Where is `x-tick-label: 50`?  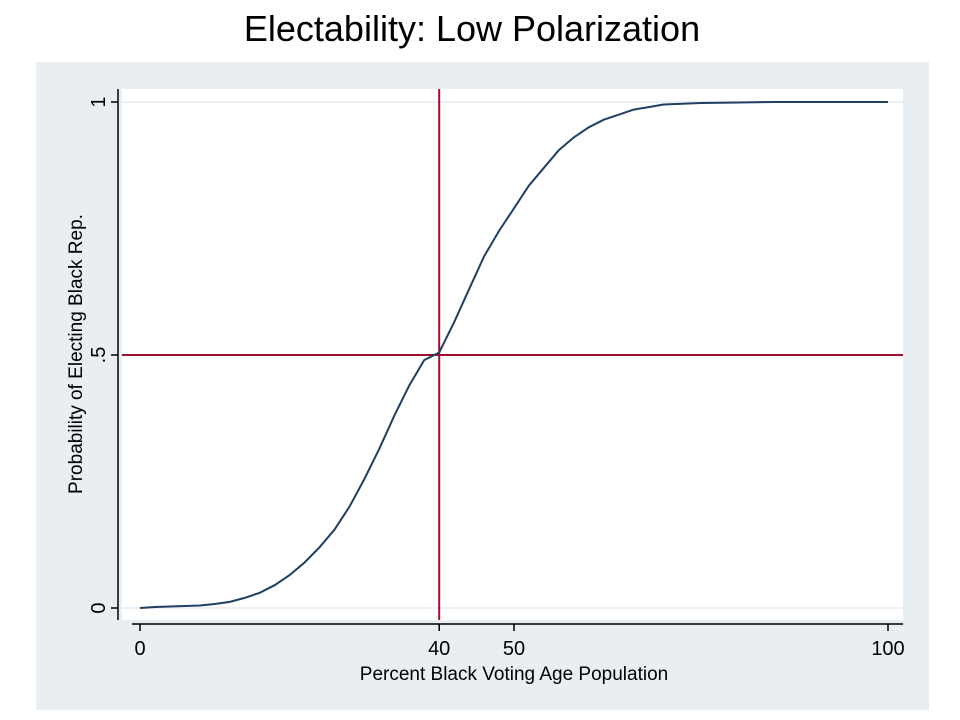 x-tick-label: 50 is located at coordinates (514, 649).